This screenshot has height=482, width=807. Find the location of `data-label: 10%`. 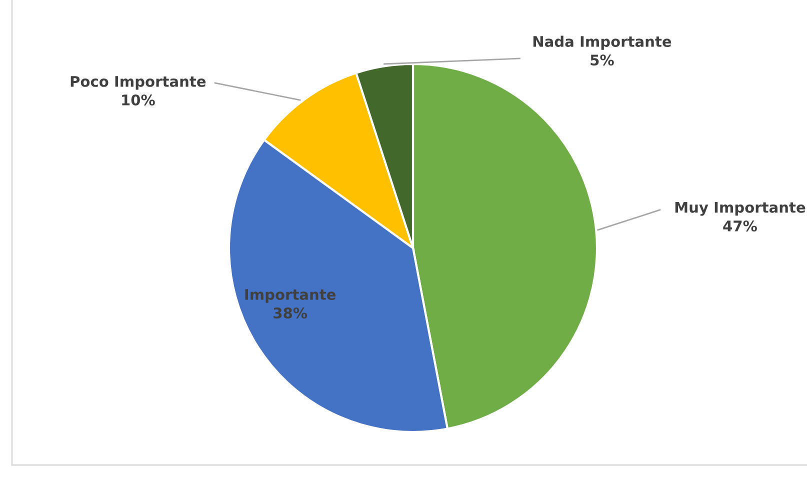

data-label: 10% is located at coordinates (138, 100).